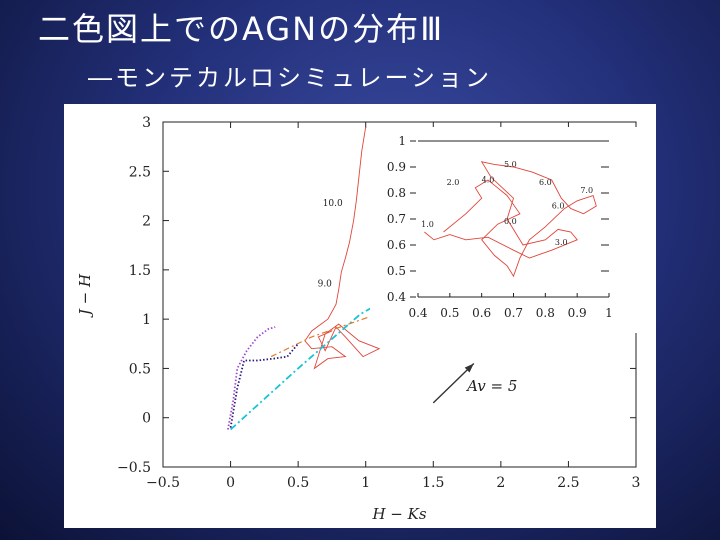  I want to click on x-tick-label: 0, so click(230, 483).